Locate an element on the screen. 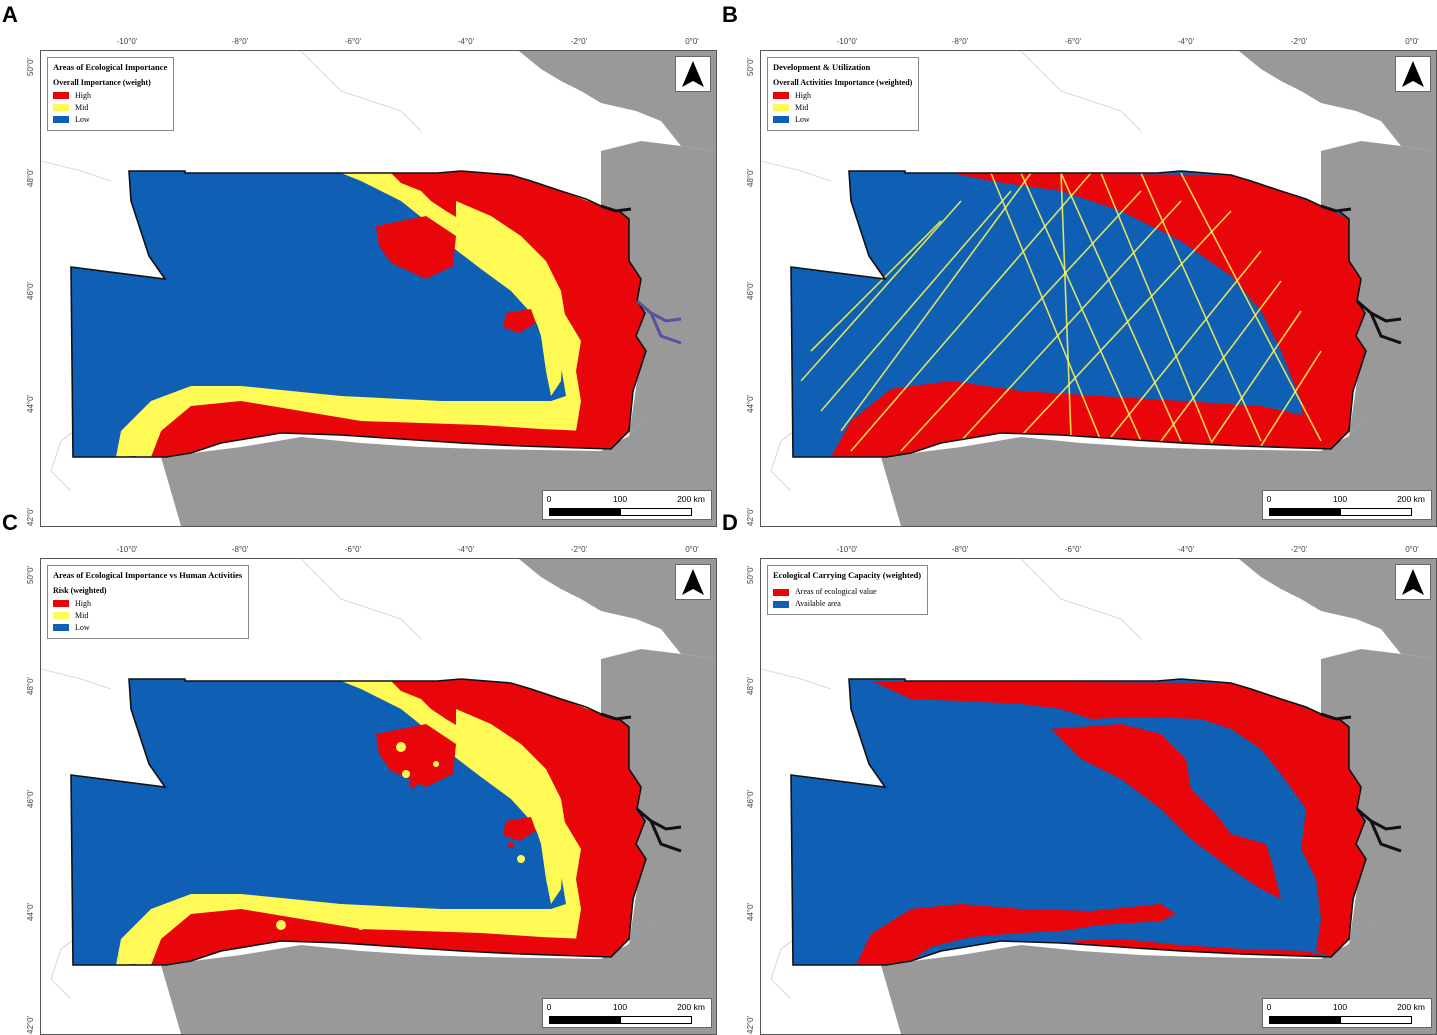 Image resolution: width=1437 pixels, height=1035 pixels. longitude-tick-label: -4°0' is located at coordinates (466, 41).